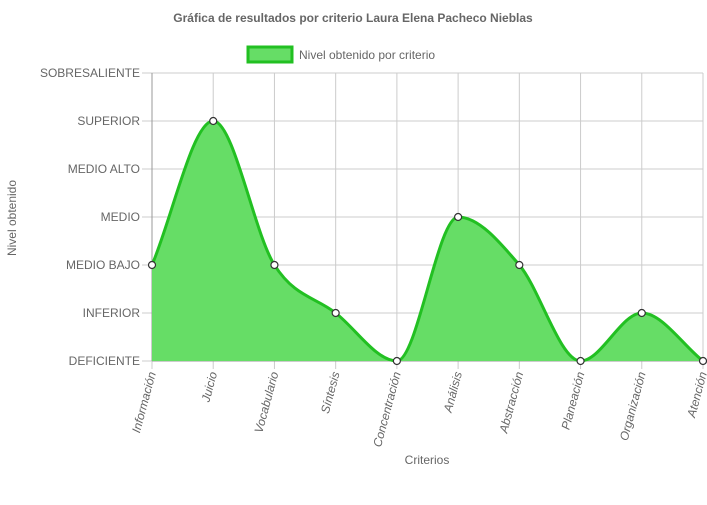 The height and width of the screenshot is (505, 707). What do you see at coordinates (12, 218) in the screenshot?
I see `y-axis-title: Nivel obtenido` at bounding box center [12, 218].